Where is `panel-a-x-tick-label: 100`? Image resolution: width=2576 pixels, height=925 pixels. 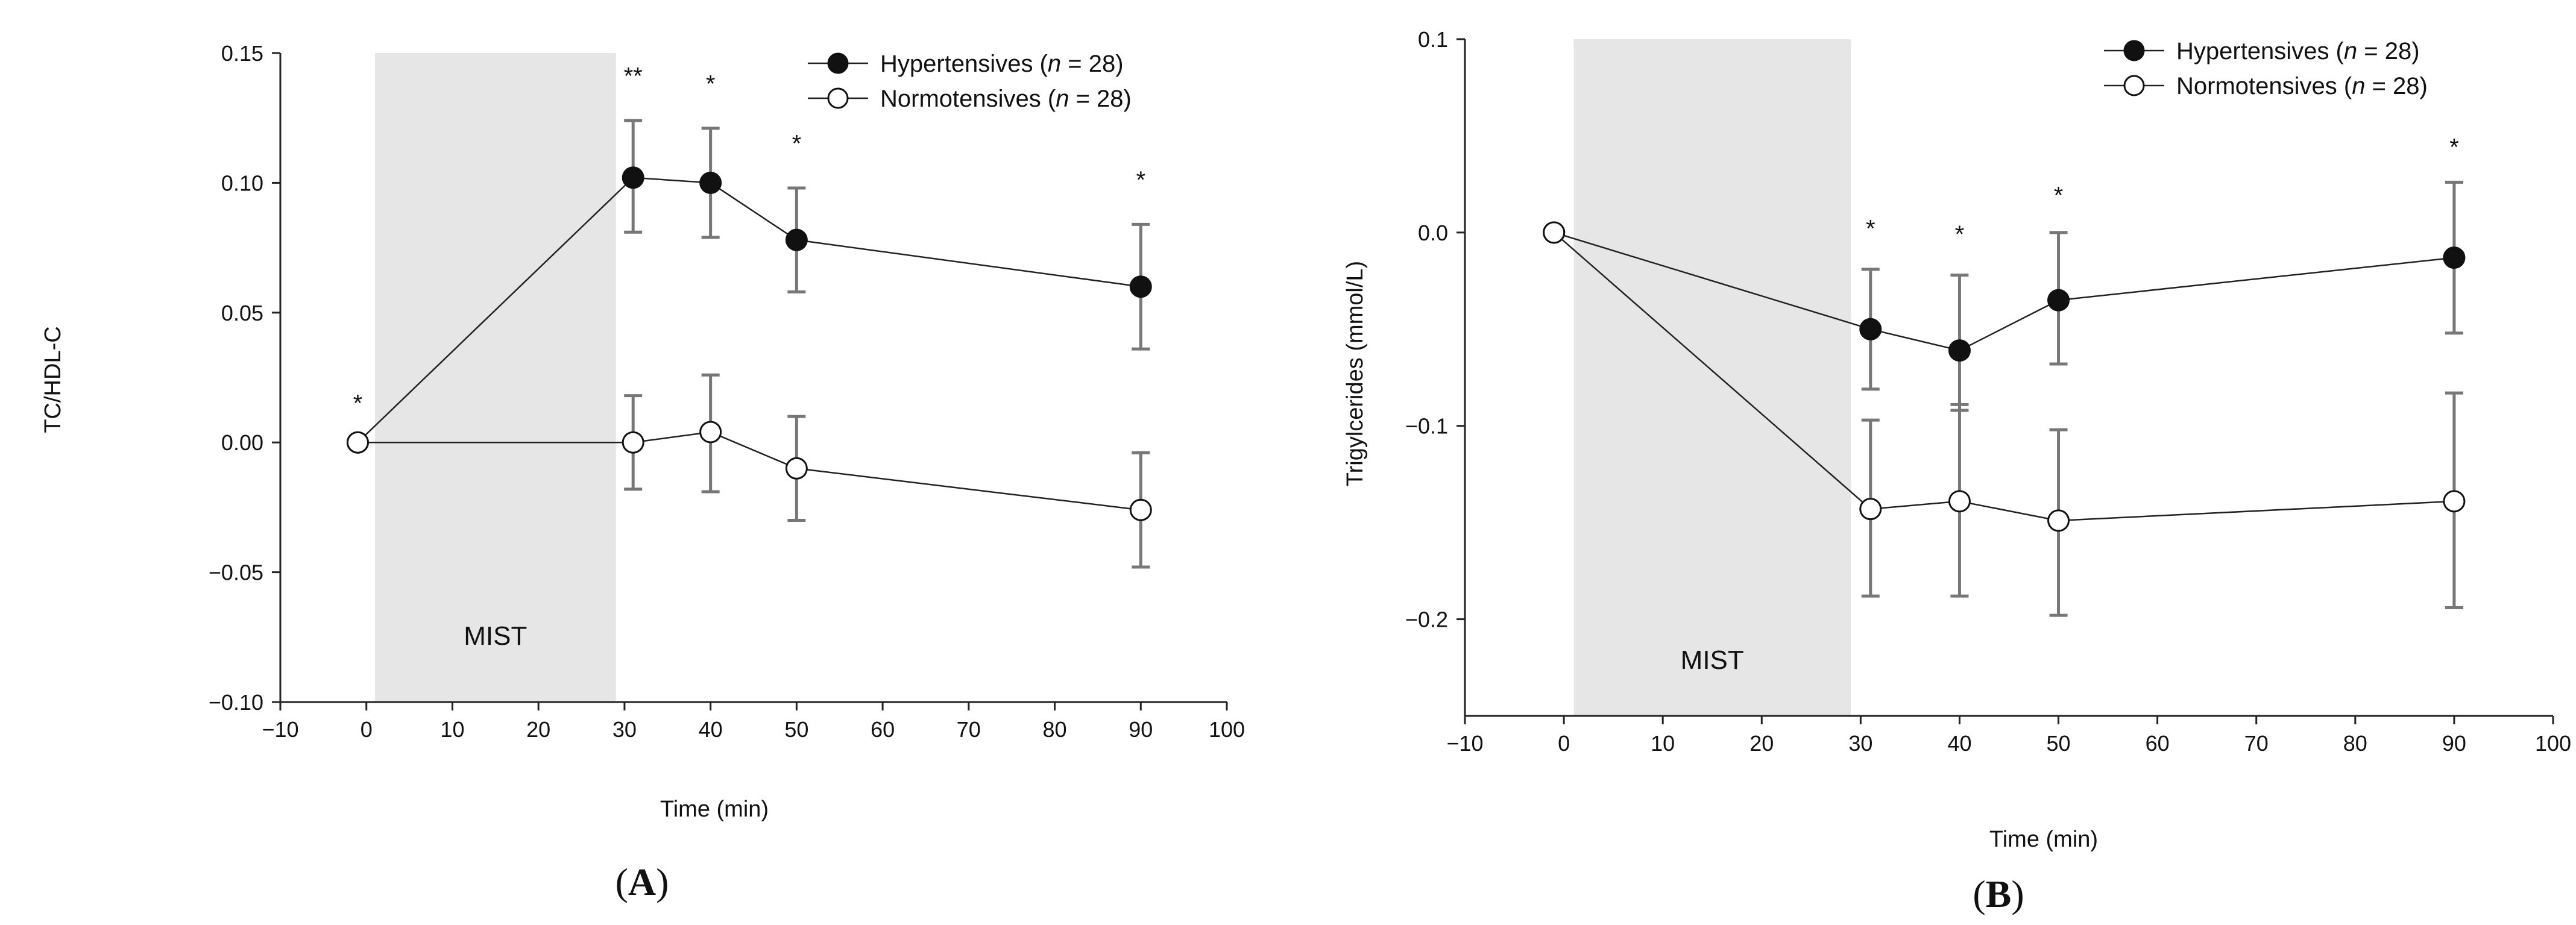
panel-a-x-tick-label: 100 is located at coordinates (1227, 730).